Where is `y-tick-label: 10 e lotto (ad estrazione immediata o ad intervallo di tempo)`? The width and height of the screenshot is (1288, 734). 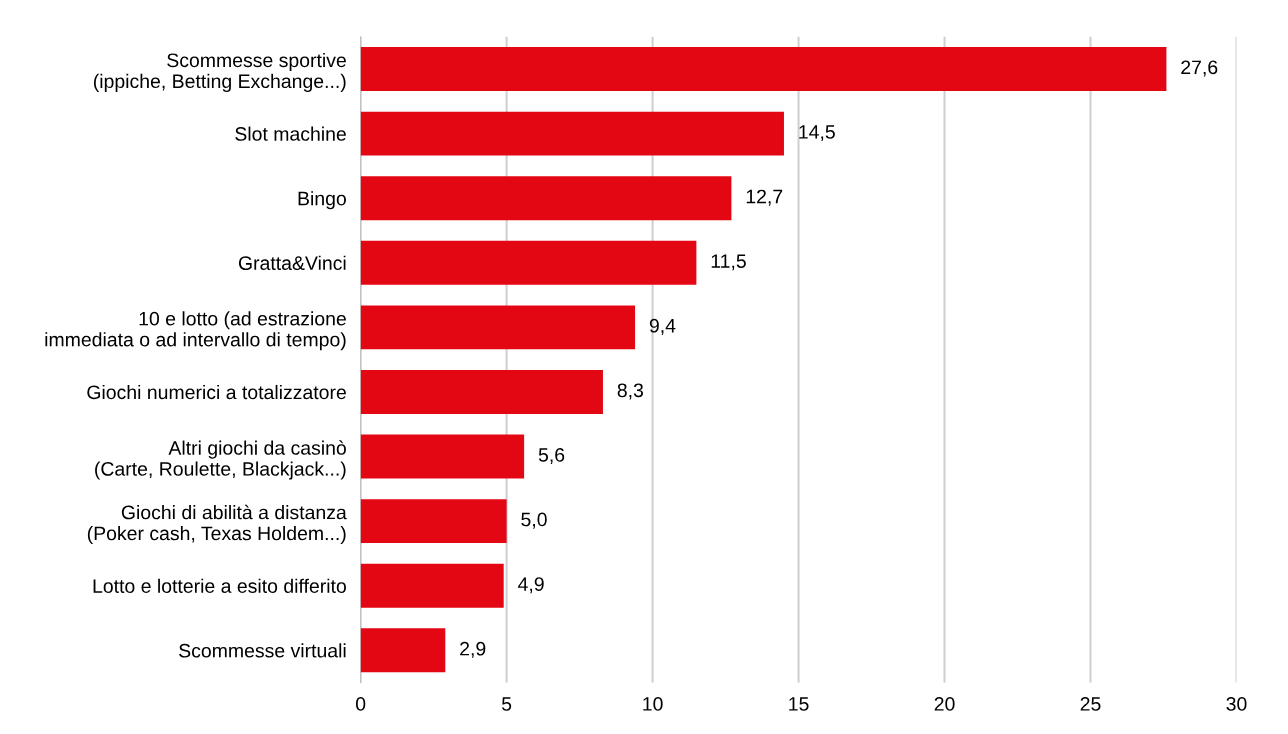 y-tick-label: 10 e lotto (ad estrazione immediata o ad intervallo di tempo) is located at coordinates (195, 331).